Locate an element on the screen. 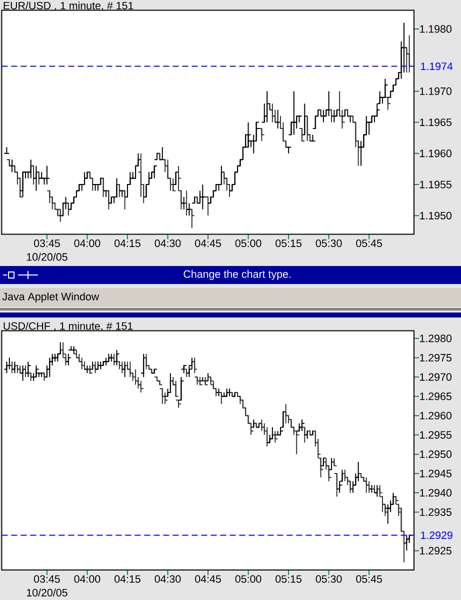 The image size is (461, 600). y-tick-label: 1.2965 is located at coordinates (436, 396).